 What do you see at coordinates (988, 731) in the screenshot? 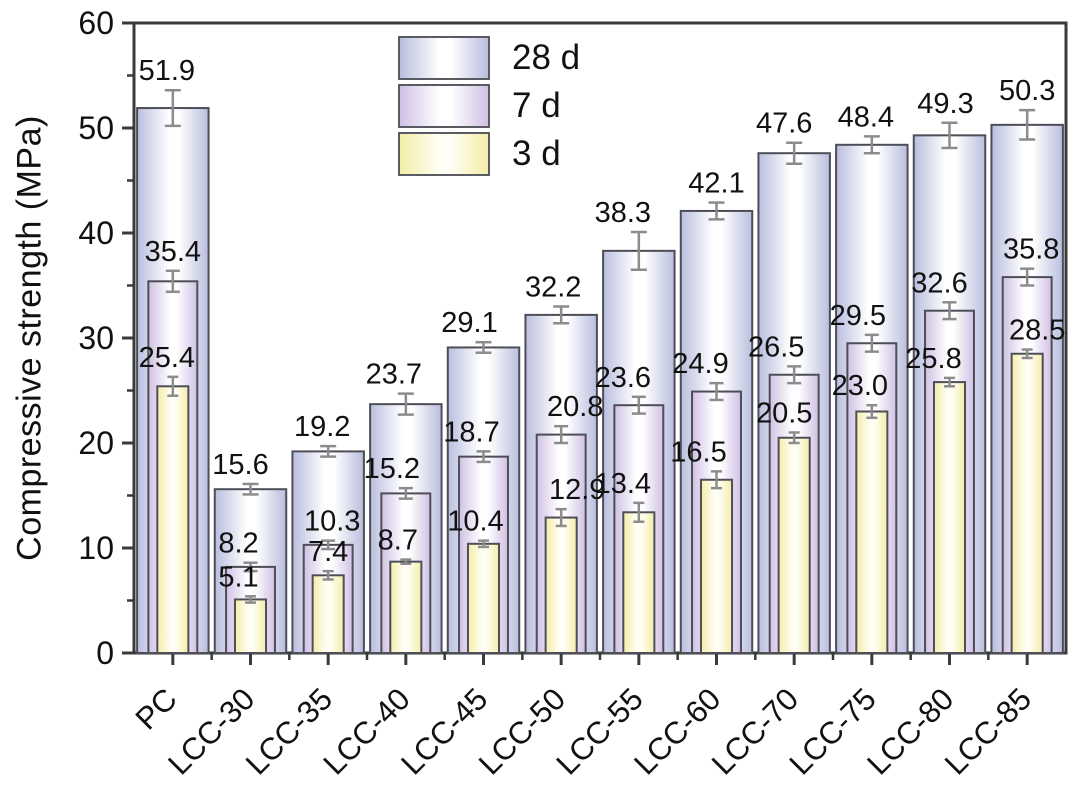
I see `x-category-label: LCC-85` at bounding box center [988, 731].